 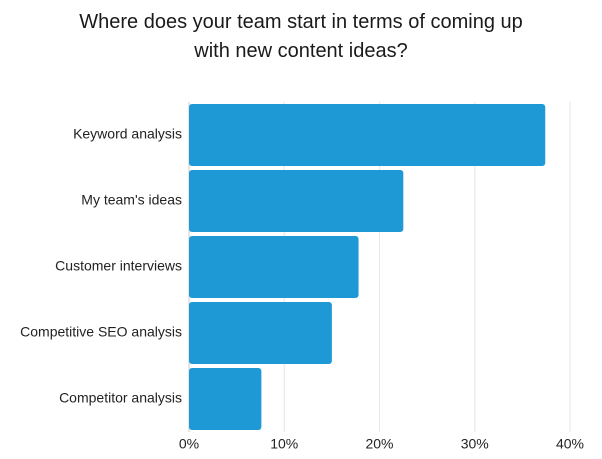 What do you see at coordinates (189, 444) in the screenshot?
I see `x-tick-label: 0%` at bounding box center [189, 444].